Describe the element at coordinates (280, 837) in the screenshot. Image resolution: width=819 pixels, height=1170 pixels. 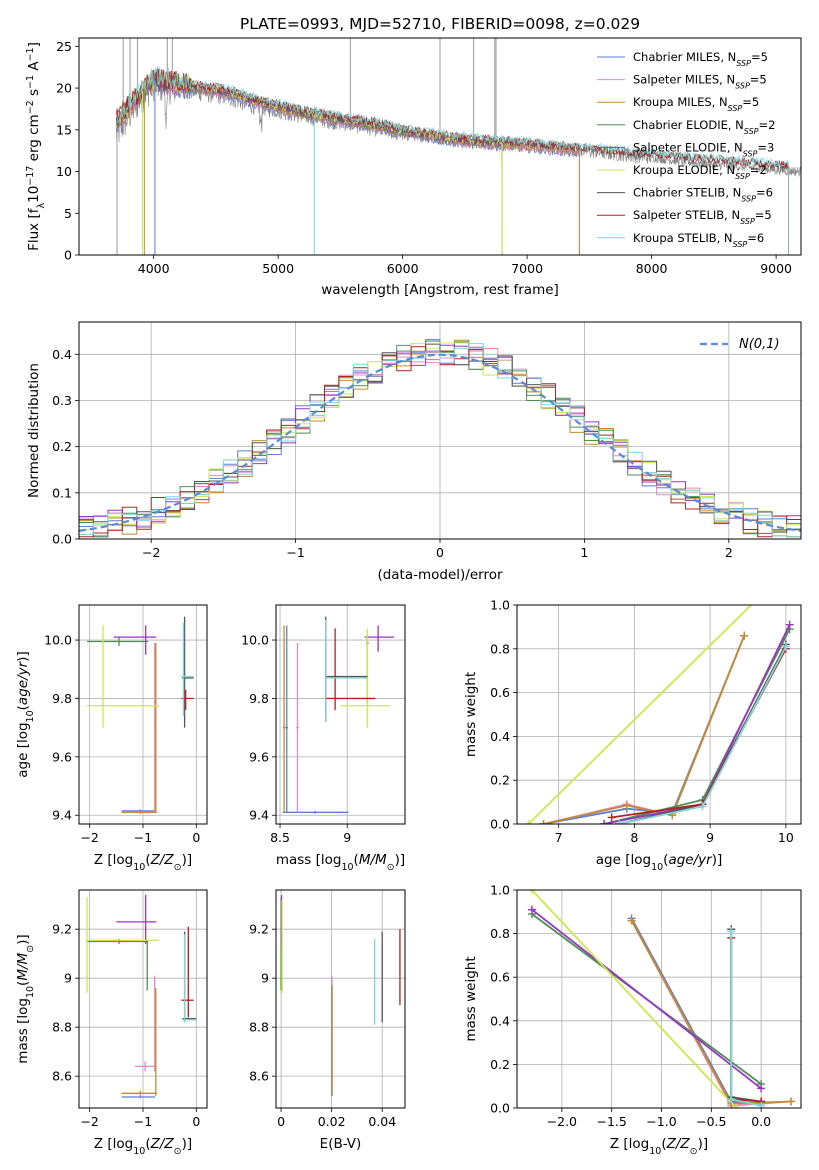
I see `x-tick-label: 8.5` at that location.